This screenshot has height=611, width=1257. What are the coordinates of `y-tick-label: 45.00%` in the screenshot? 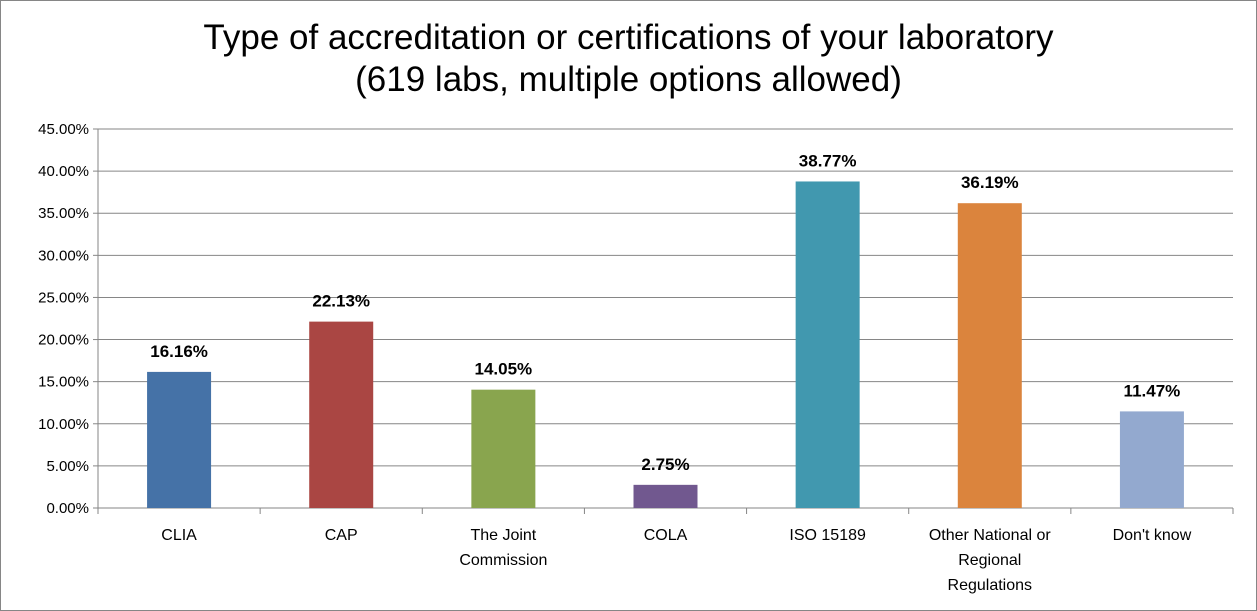 It's located at (63, 129).